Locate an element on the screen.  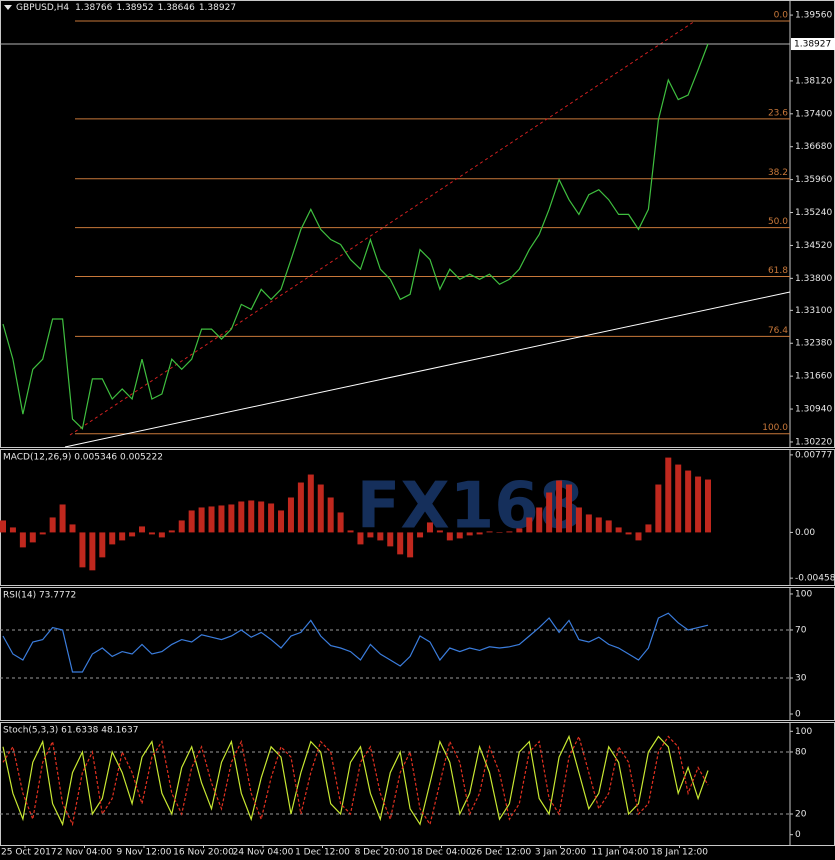
time-label: 8 Dec 20:00 is located at coordinates (382, 853).